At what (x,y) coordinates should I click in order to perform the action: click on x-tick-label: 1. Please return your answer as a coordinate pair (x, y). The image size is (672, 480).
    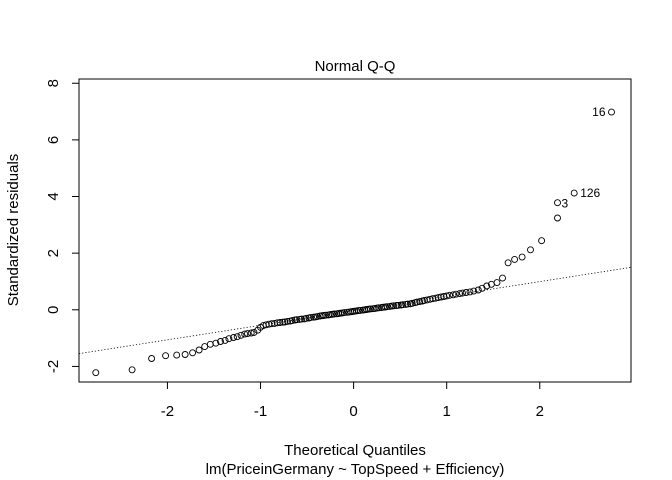
    Looking at the image, I should click on (447, 411).